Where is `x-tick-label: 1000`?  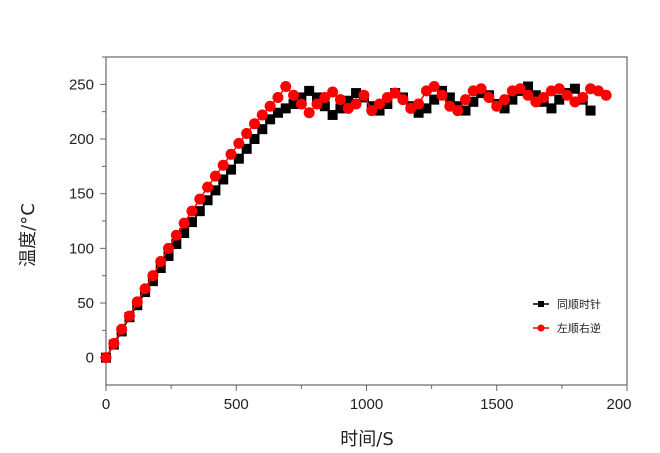
x-tick-label: 1000 is located at coordinates (366, 404).